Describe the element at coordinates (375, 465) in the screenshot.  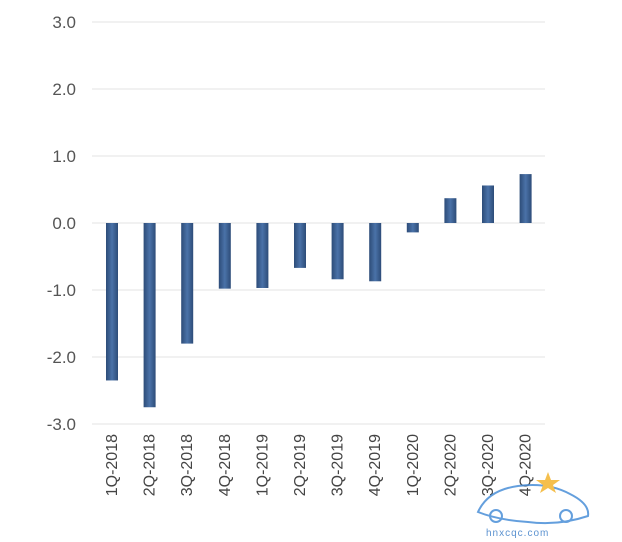
I see `x-category-label: 4Q-2019` at that location.